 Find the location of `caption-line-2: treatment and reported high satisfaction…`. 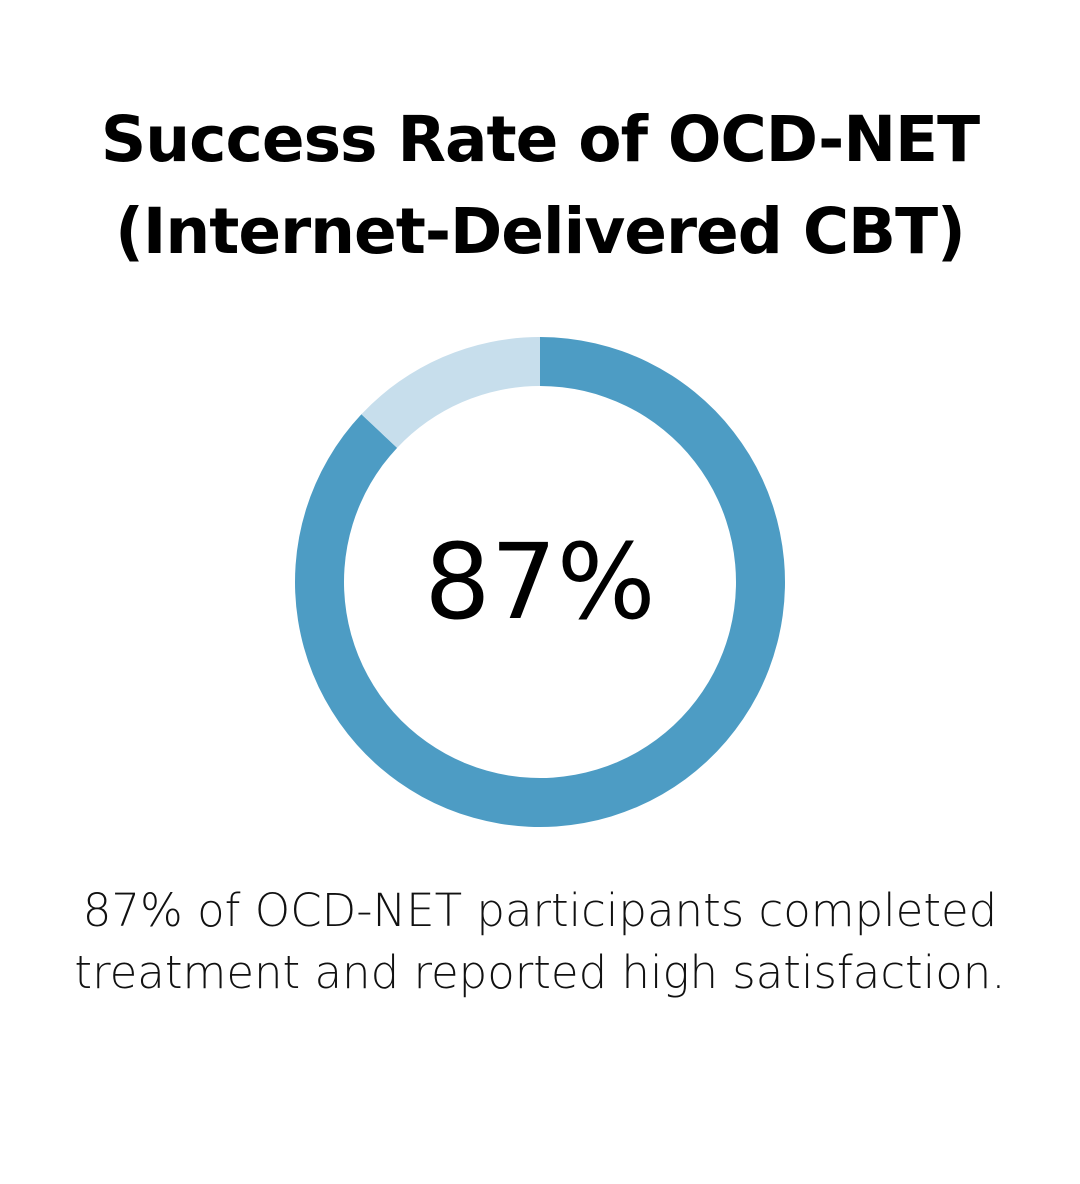

caption-line-2: treatment and reported high satisfaction… is located at coordinates (540, 972).